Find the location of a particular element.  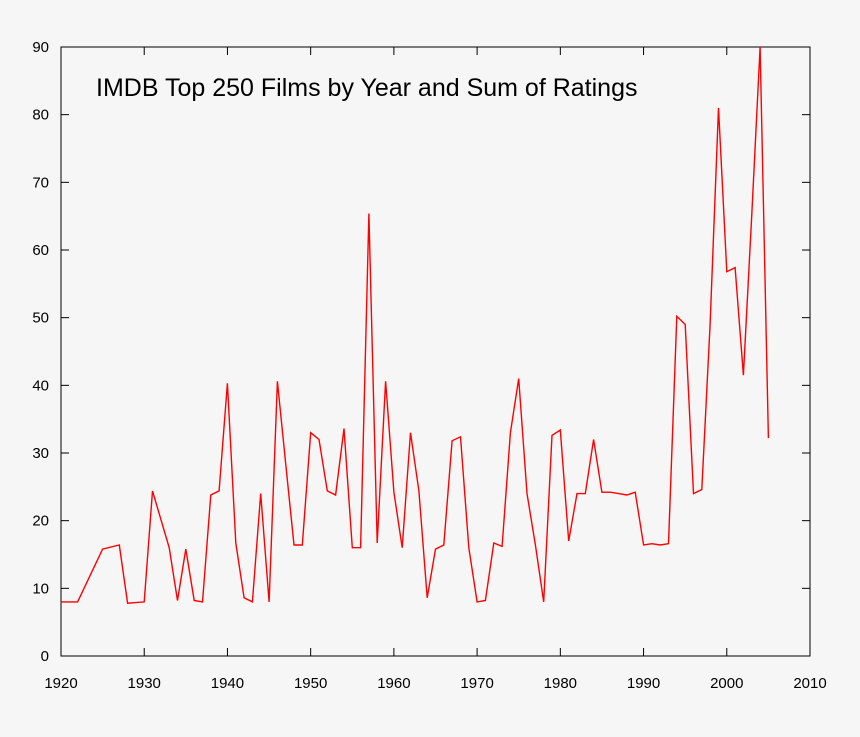

y-tick-label: 50 is located at coordinates (40, 318).